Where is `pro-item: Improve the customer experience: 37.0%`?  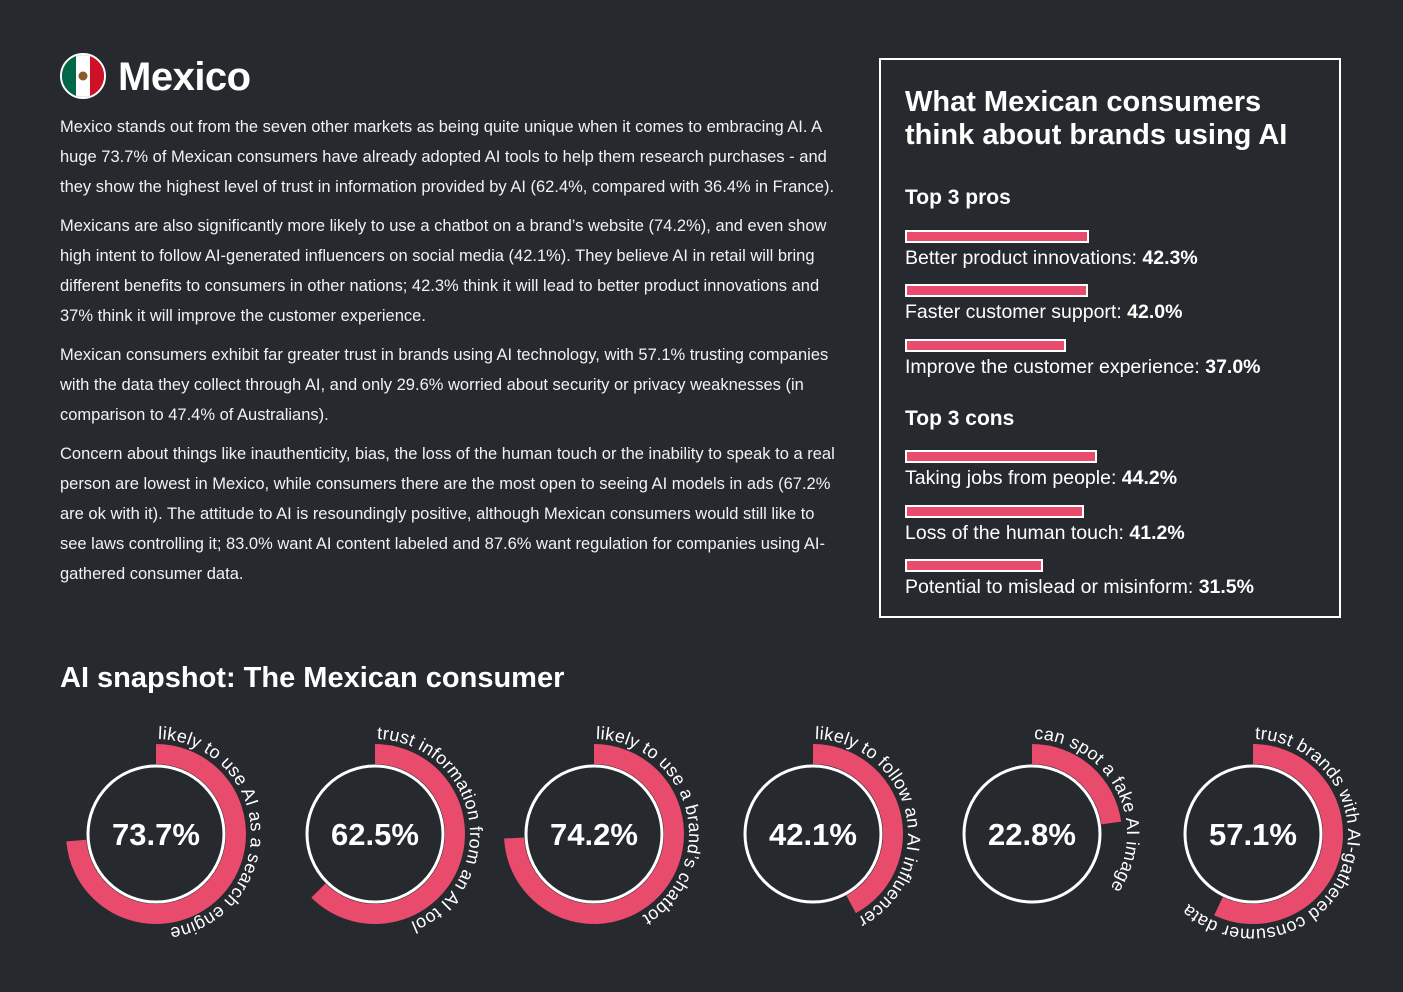
pro-item: Improve the customer experience: 37.0% is located at coordinates (1115, 359).